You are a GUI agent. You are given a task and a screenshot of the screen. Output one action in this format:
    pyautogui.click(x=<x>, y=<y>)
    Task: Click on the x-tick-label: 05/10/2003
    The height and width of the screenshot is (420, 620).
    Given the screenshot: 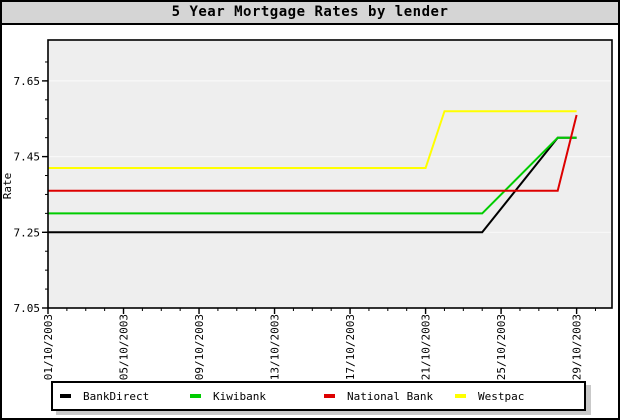 What is the action you would take?
    pyautogui.click(x=124, y=347)
    